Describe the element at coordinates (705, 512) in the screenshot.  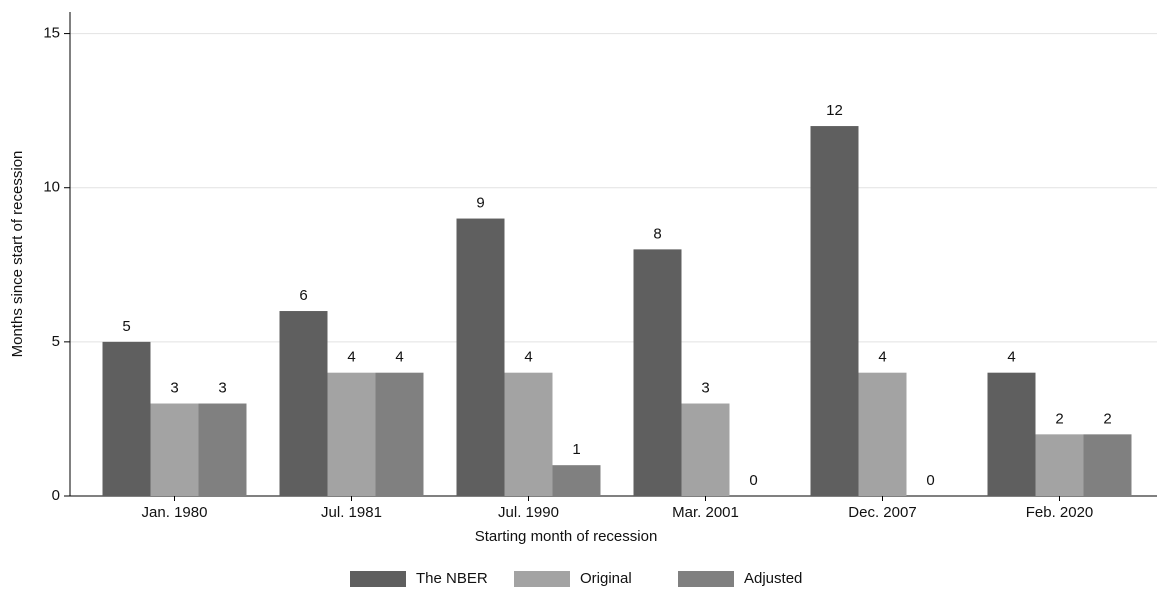
I see `x-tick-label: Mar. 2001` at that location.